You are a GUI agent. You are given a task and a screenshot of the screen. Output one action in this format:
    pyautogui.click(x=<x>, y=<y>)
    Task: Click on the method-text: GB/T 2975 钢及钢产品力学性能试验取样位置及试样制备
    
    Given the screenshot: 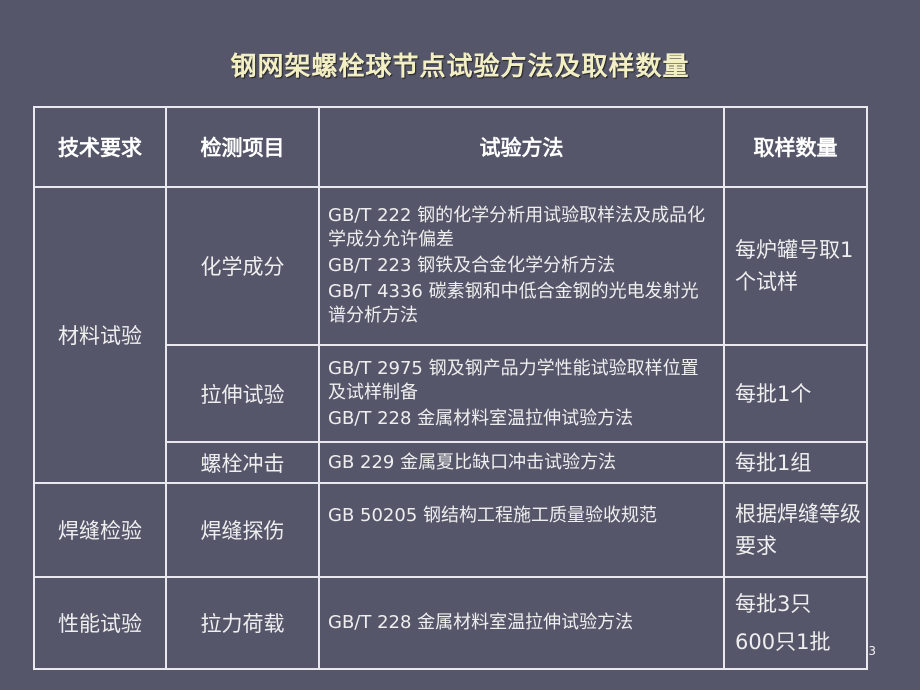 What is the action you would take?
    pyautogui.click(x=513, y=380)
    